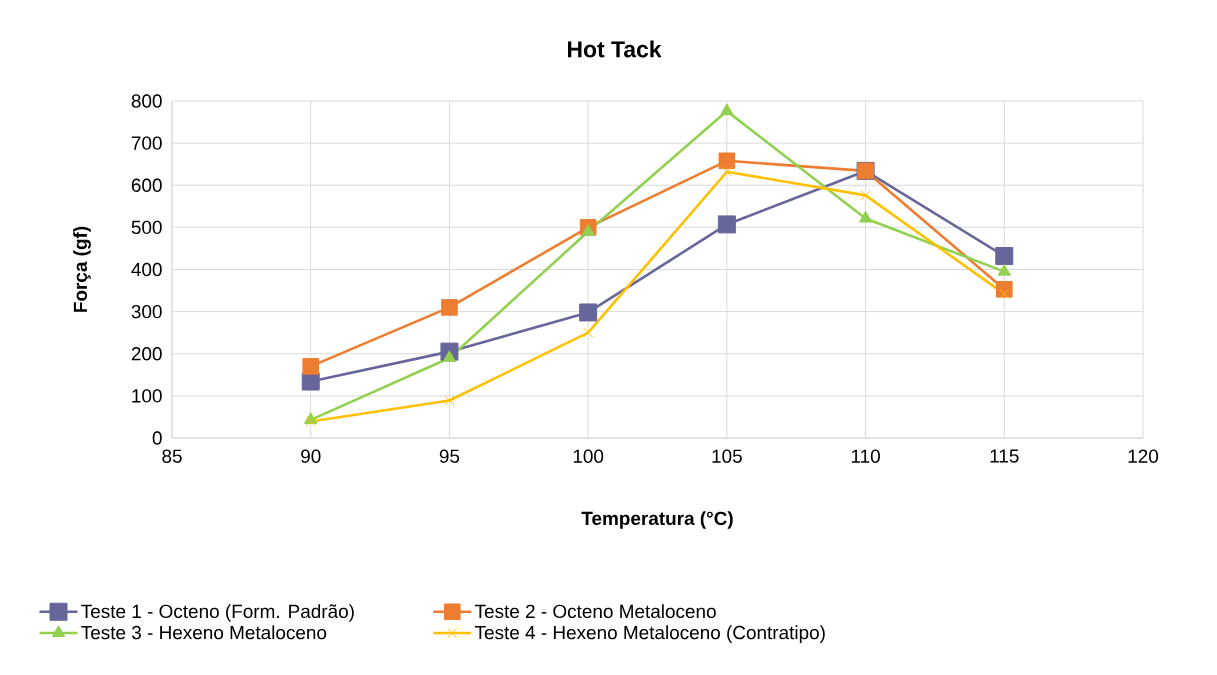 The height and width of the screenshot is (675, 1217). I want to click on y-tick-label: 600, so click(146, 185).